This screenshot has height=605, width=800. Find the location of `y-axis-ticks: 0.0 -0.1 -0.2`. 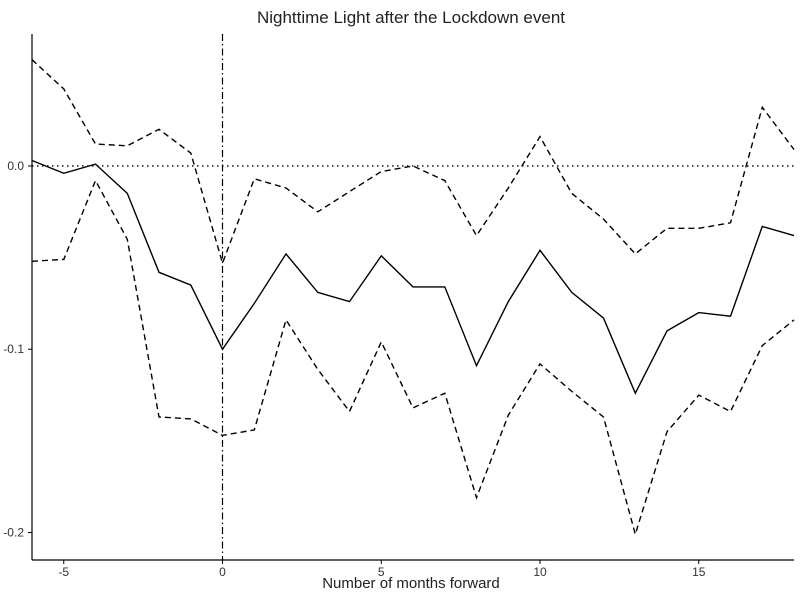

y-axis-ticks: 0.0 -0.1 -0.2 is located at coordinates (17, 349).